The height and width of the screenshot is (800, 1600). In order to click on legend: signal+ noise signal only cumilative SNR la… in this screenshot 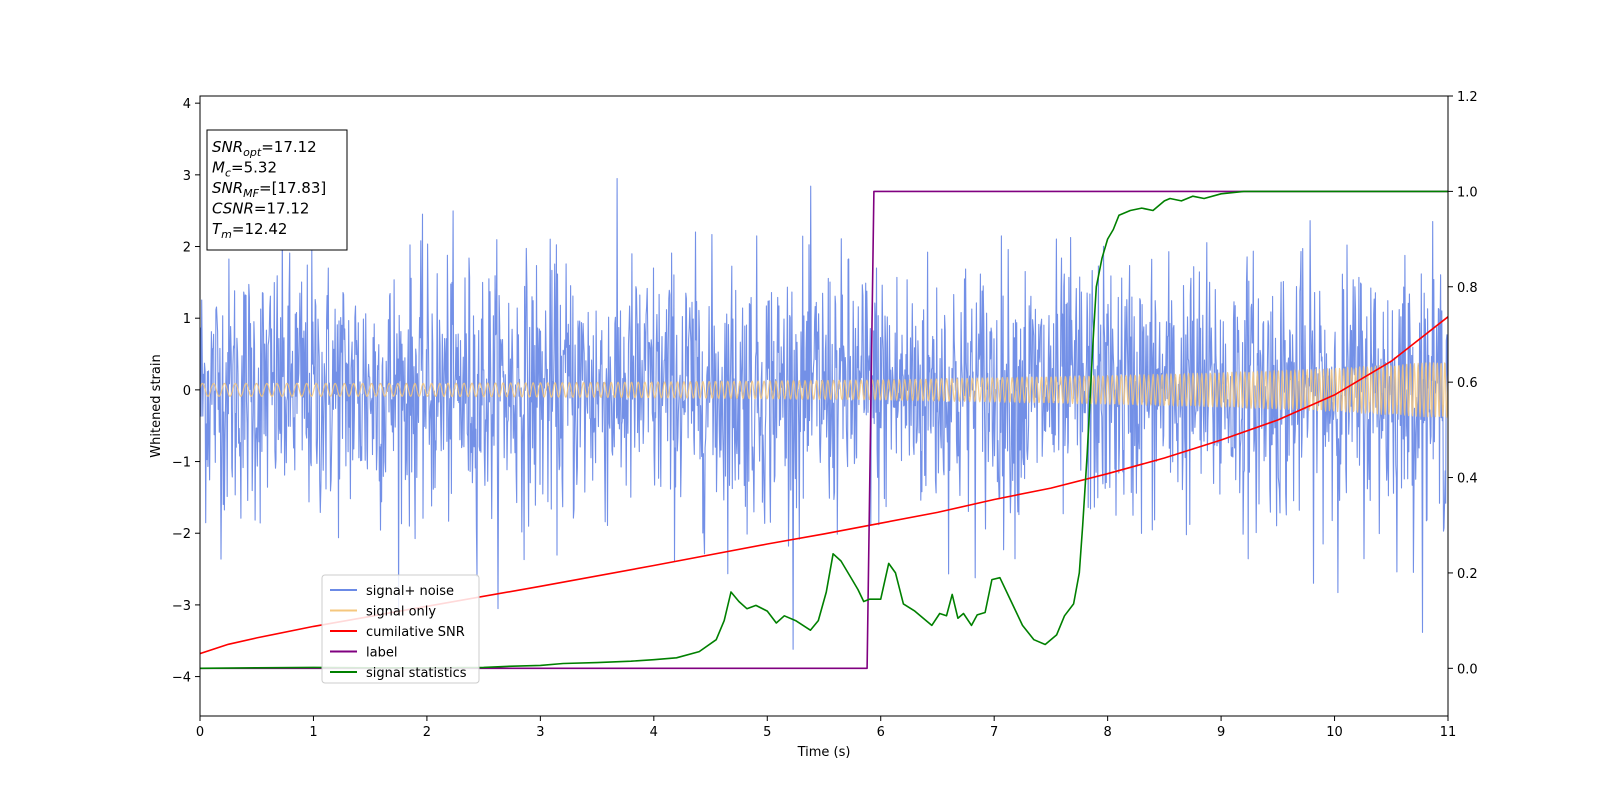, I will do `click(400, 629)`.